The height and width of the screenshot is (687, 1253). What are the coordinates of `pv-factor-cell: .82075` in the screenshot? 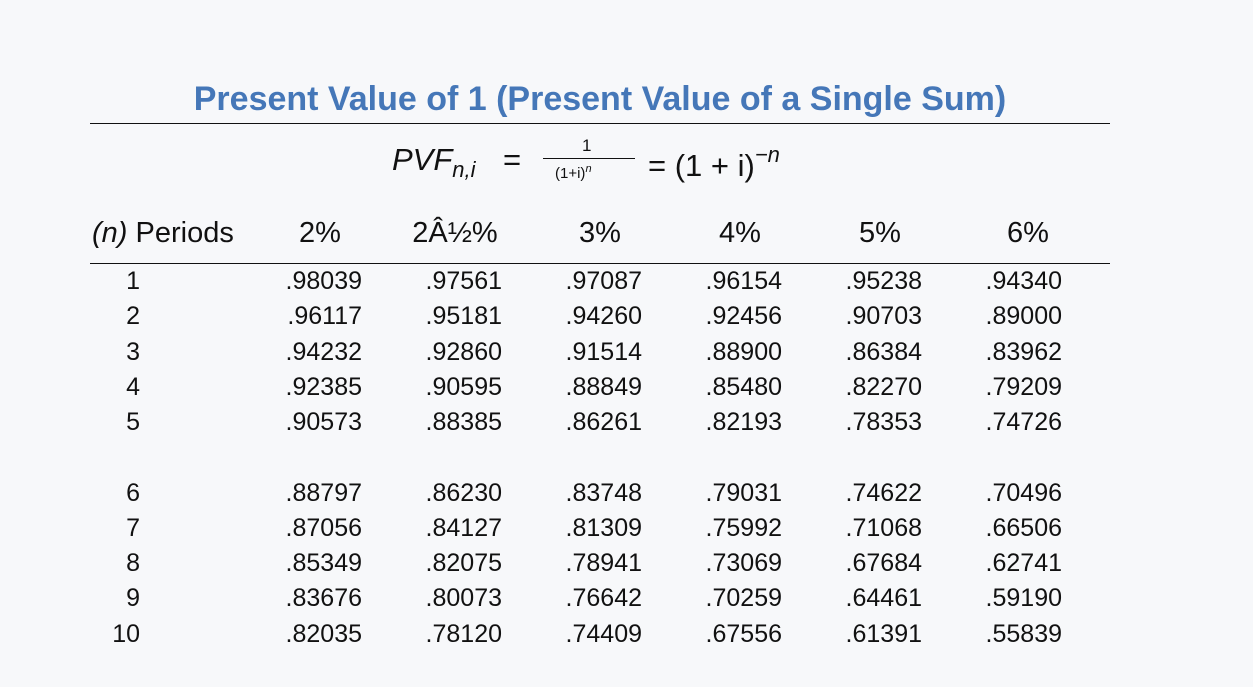 It's located at (463, 563).